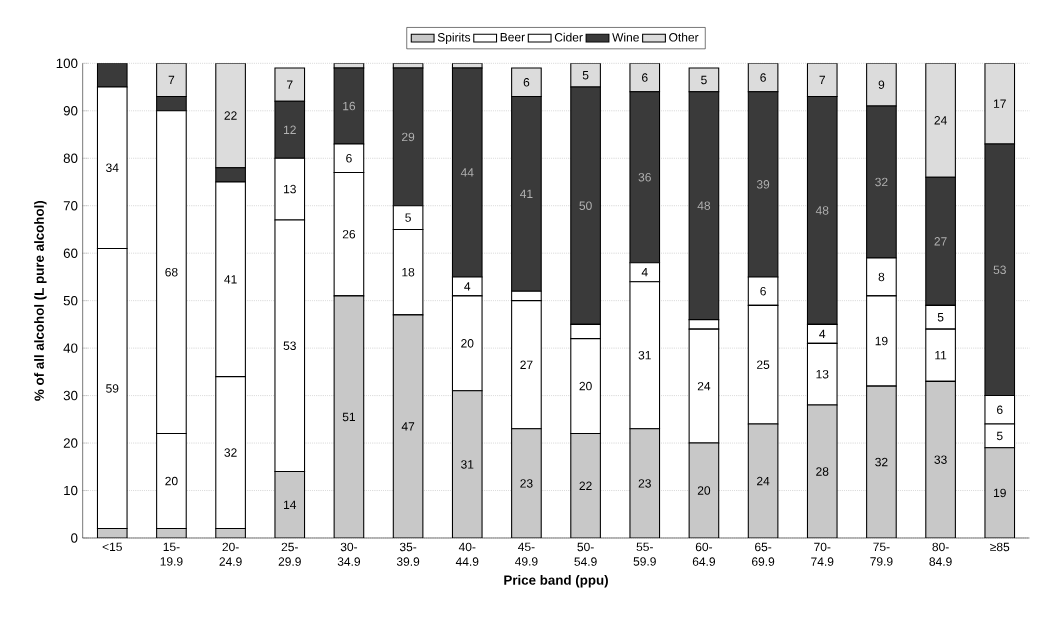 Image resolution: width=1038 pixels, height=634 pixels. What do you see at coordinates (763, 364) in the screenshot?
I see `data-label: 25` at bounding box center [763, 364].